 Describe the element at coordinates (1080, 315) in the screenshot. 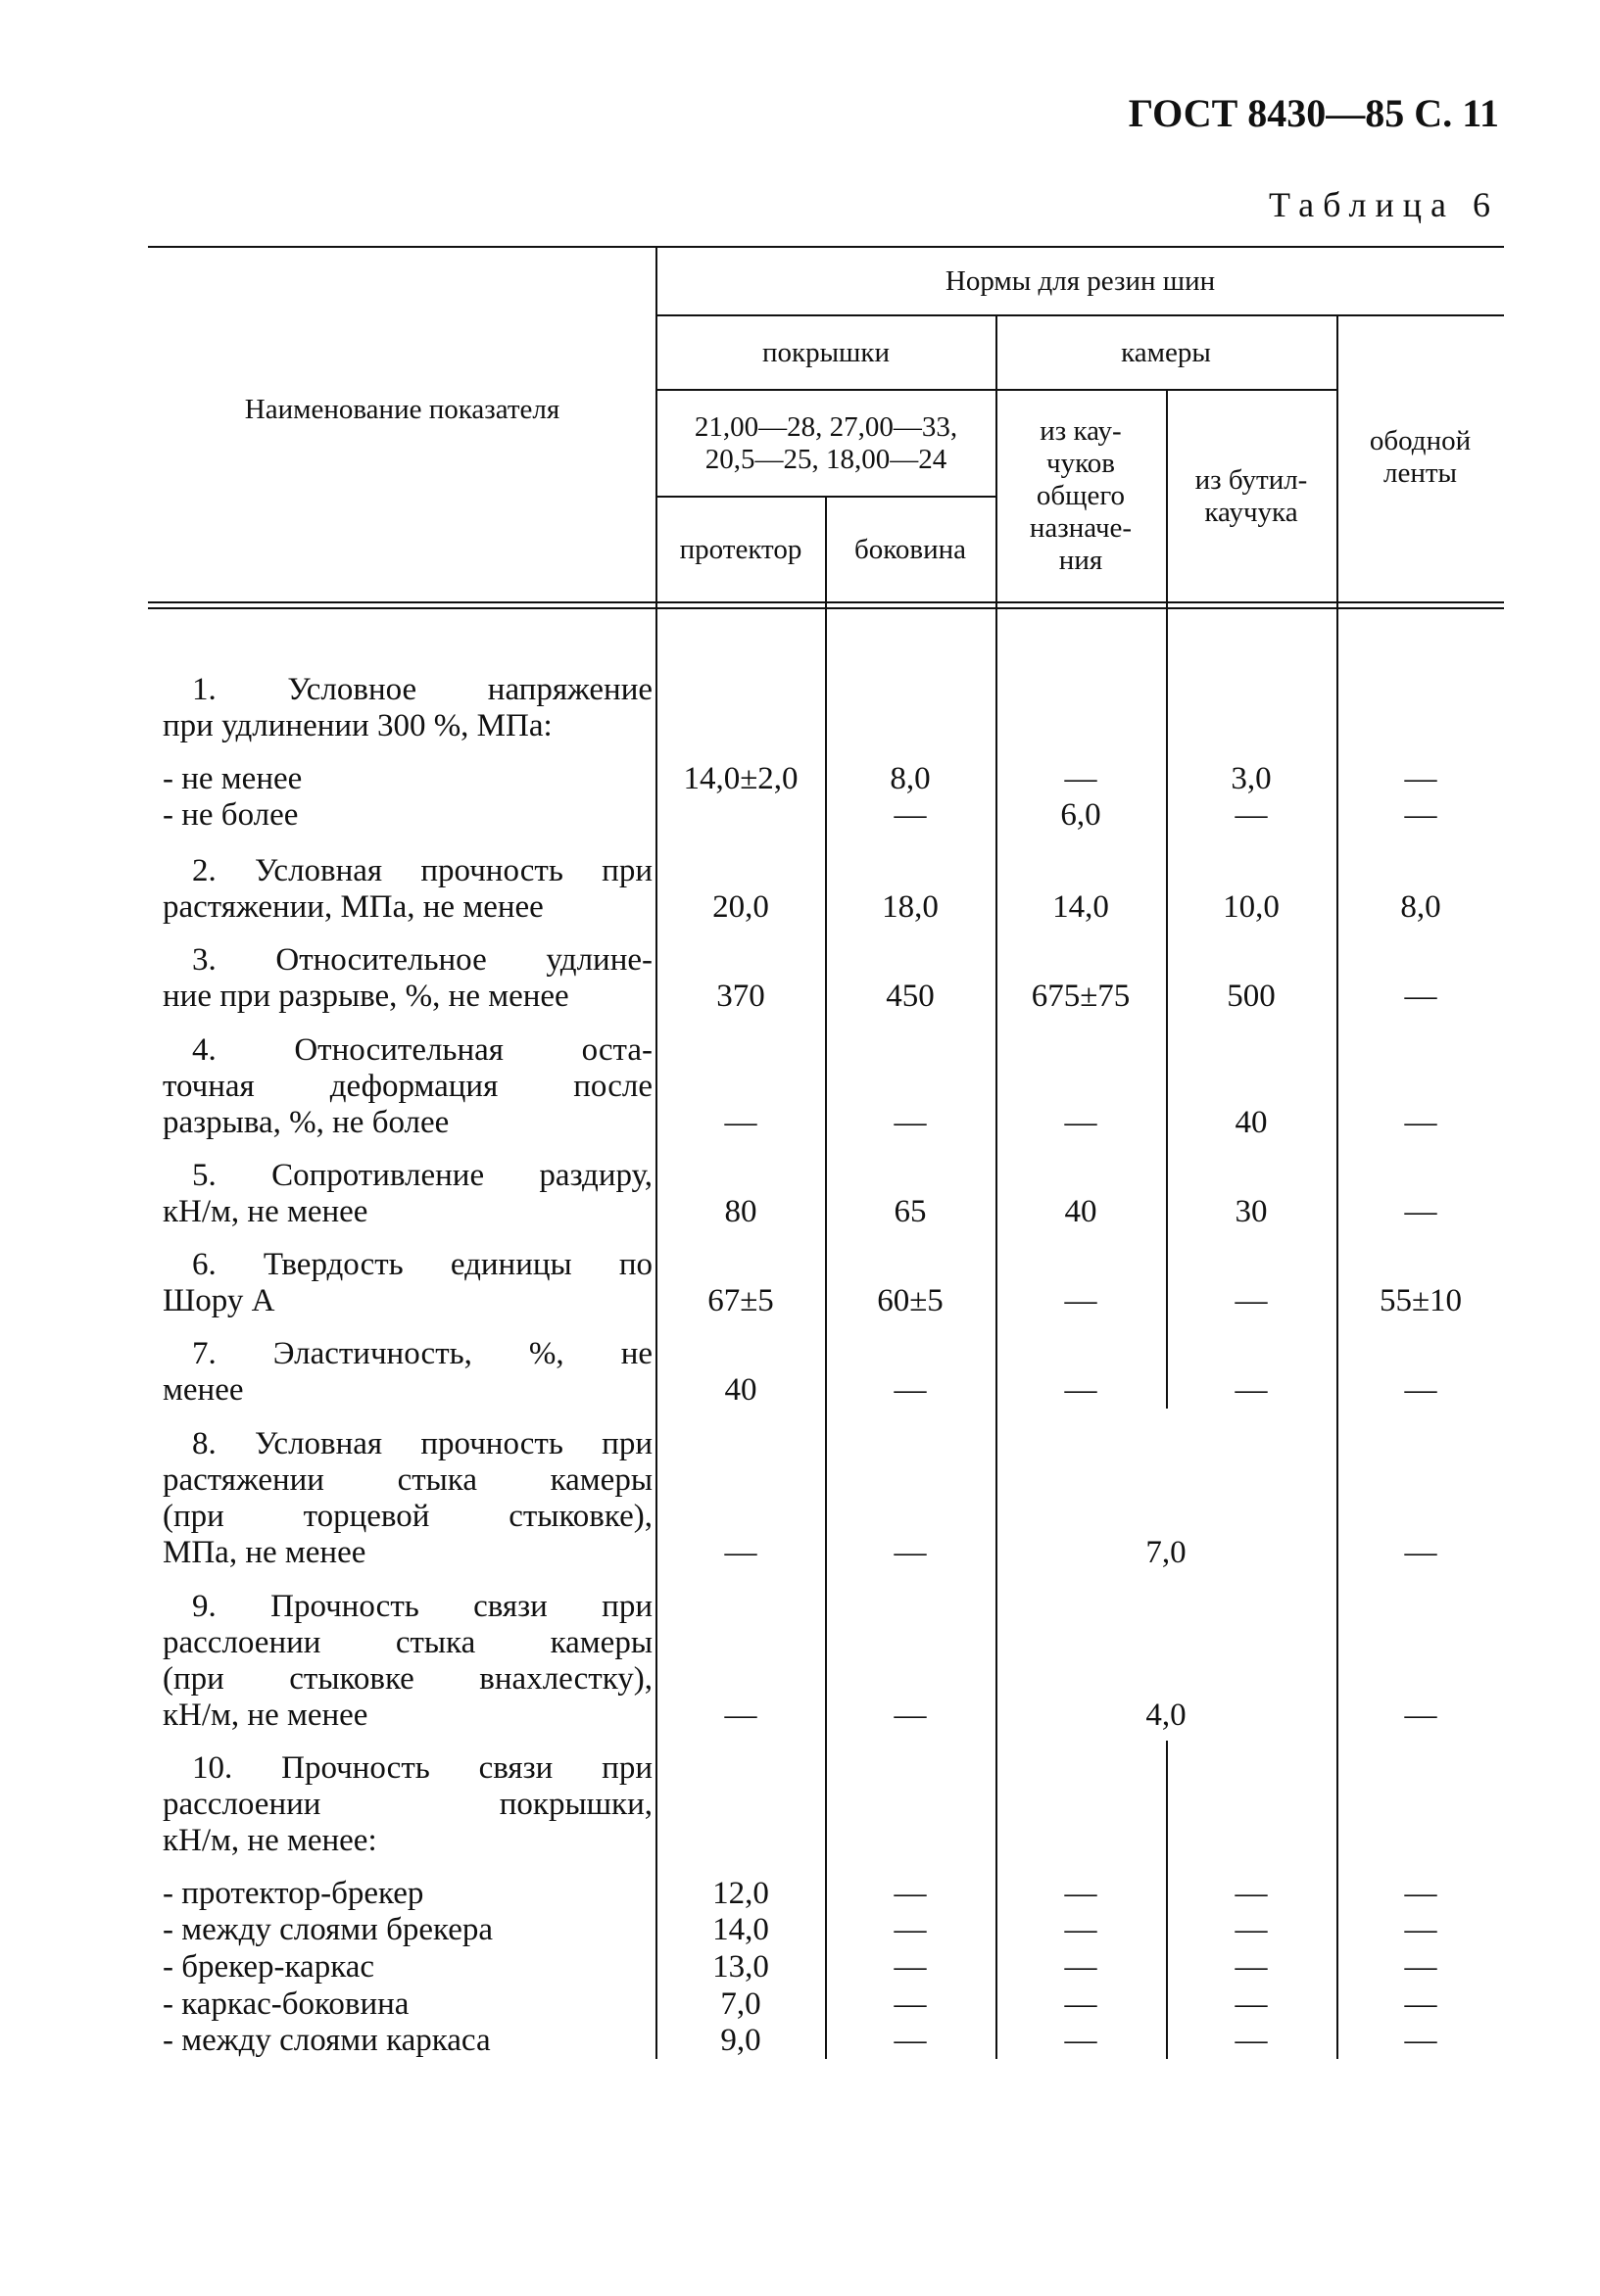

I see `rule` at that location.